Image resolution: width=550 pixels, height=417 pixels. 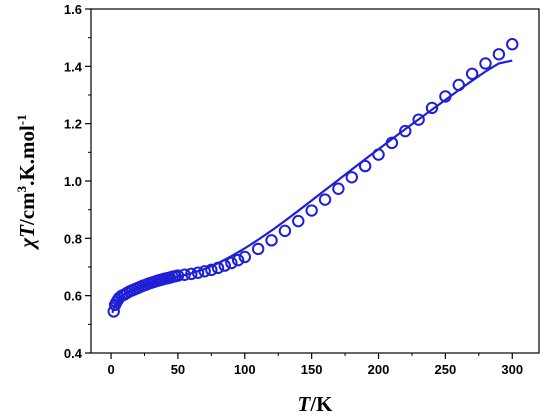 I want to click on y-tick-label: 1.0, so click(x=73, y=181).